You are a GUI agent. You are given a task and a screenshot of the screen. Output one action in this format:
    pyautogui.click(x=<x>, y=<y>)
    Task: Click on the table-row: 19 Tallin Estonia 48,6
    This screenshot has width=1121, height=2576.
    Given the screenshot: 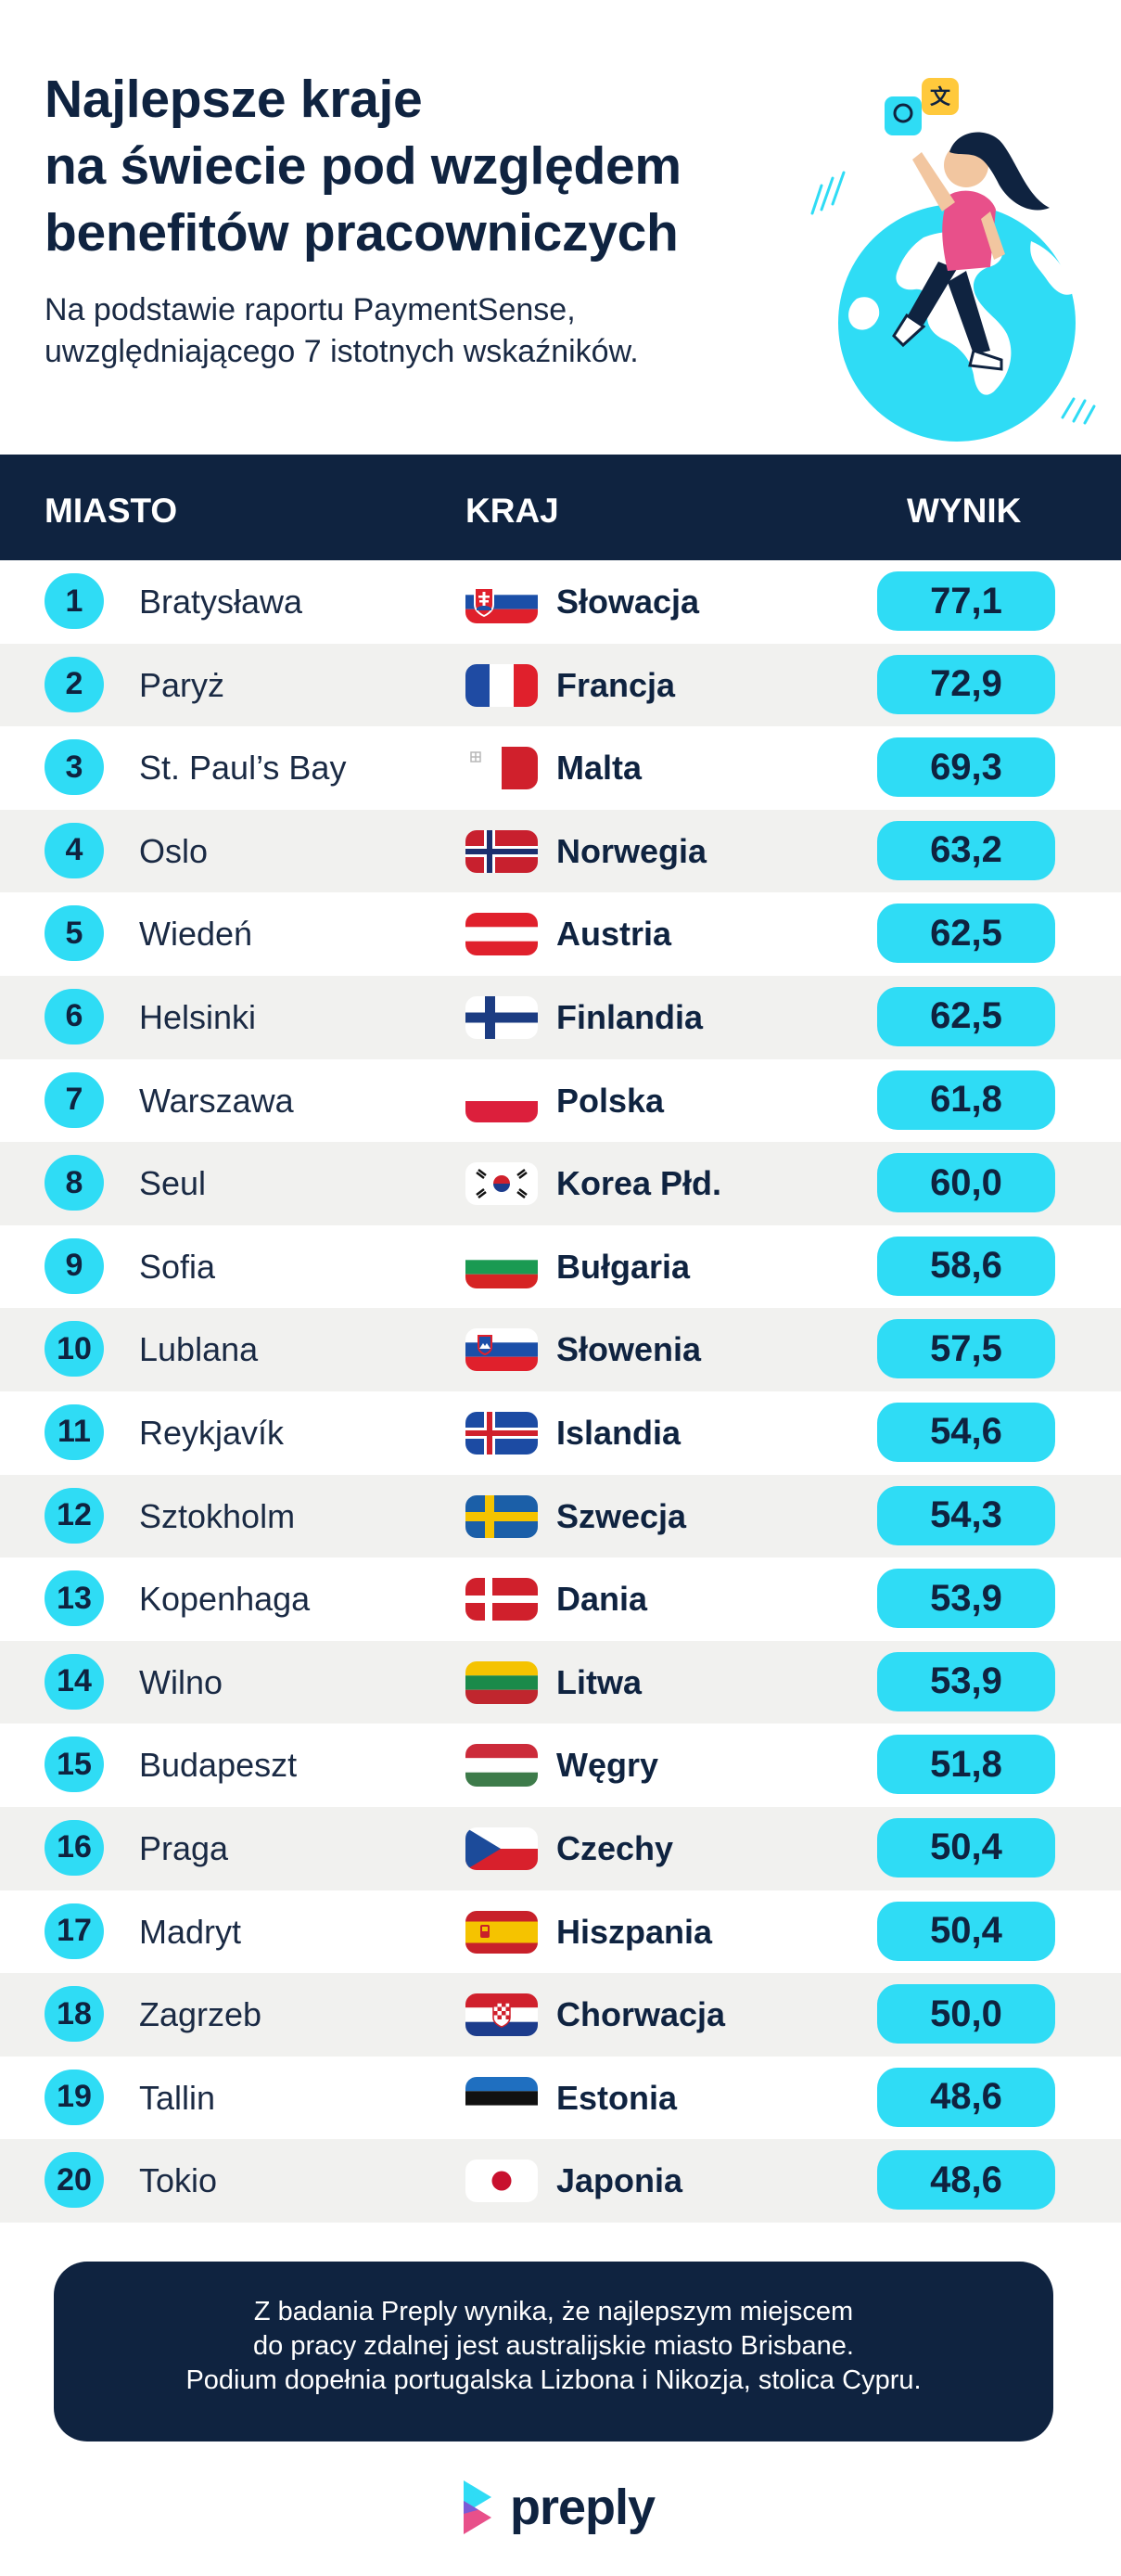 What is the action you would take?
    pyautogui.click(x=560, y=2098)
    